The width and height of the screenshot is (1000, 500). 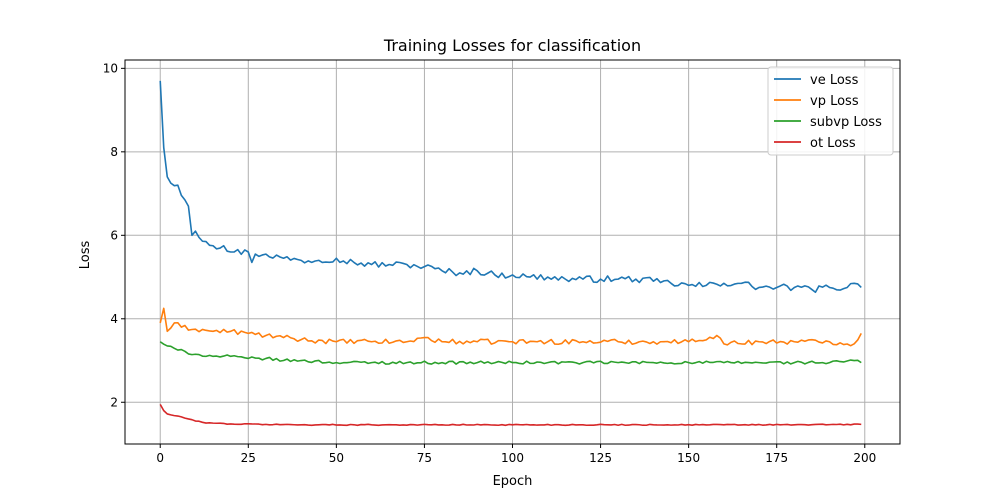 I want to click on legend-label-ve-loss: ve Loss, so click(x=834, y=80).